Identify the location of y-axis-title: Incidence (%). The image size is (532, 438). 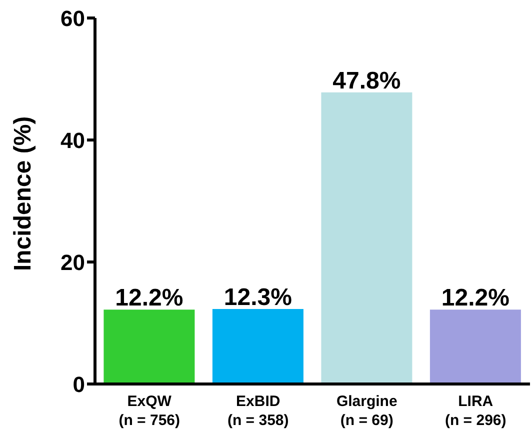
(23, 193).